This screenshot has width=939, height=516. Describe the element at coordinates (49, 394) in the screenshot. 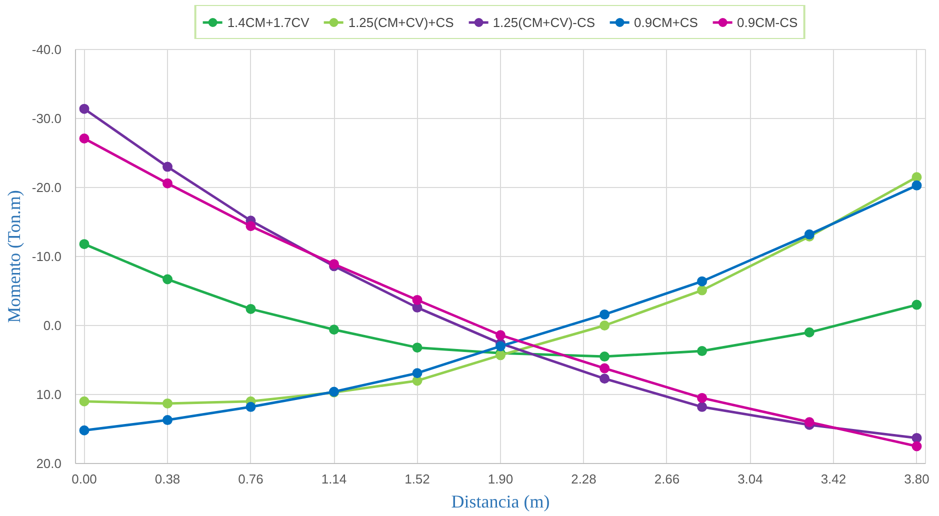

I see `y-tick-label: 10.0` at that location.